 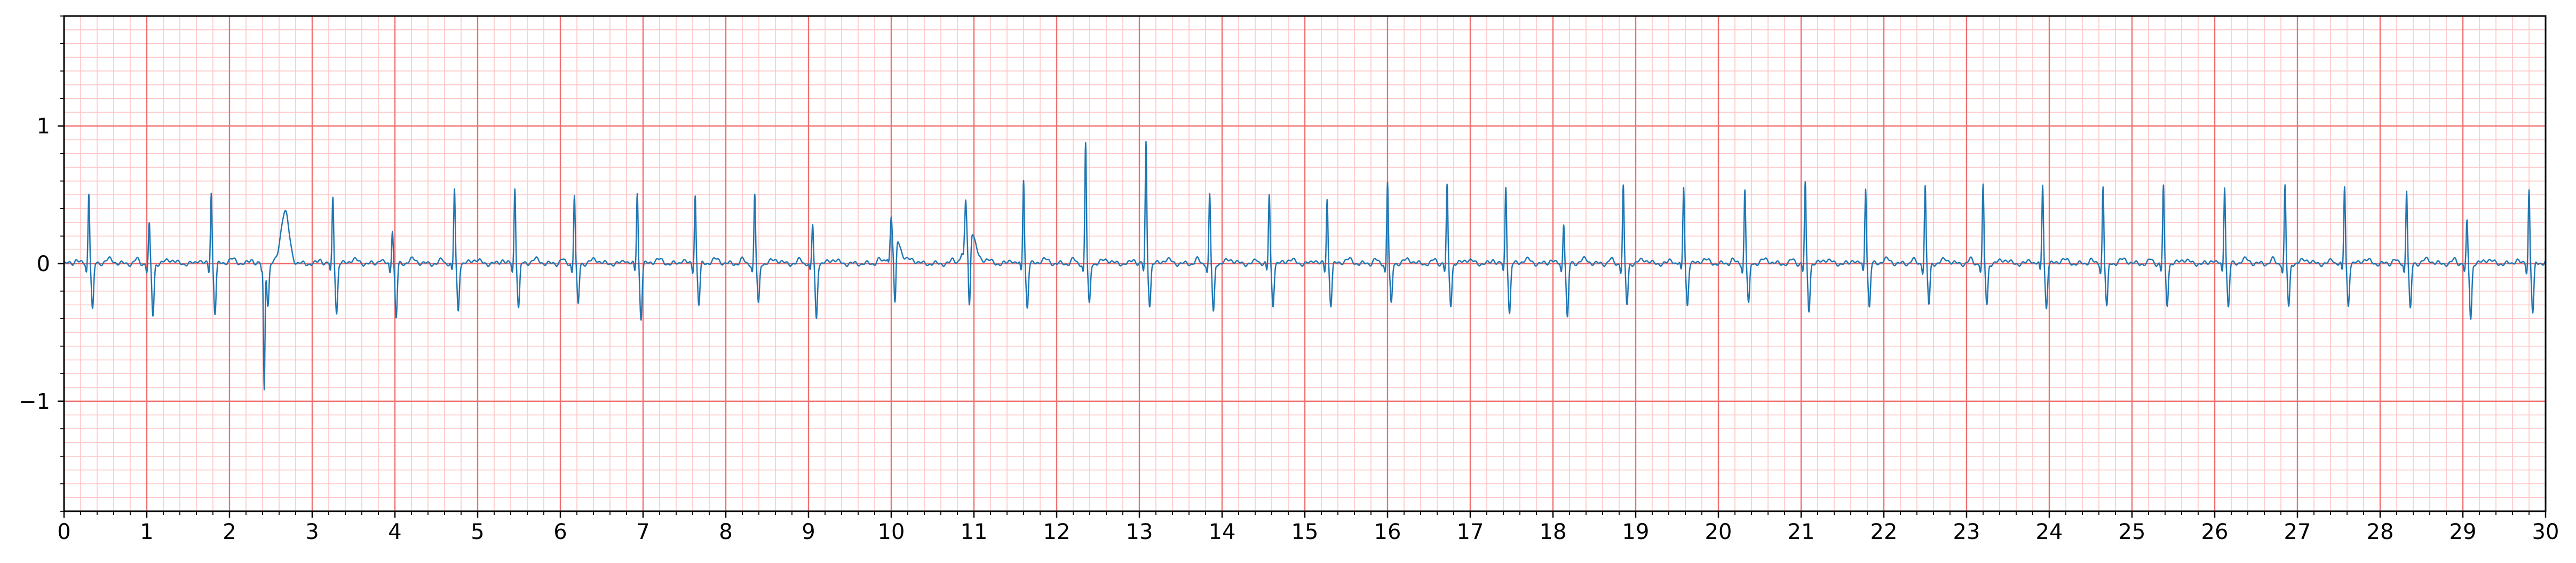 I want to click on x-tick-label: 9, so click(x=809, y=532).